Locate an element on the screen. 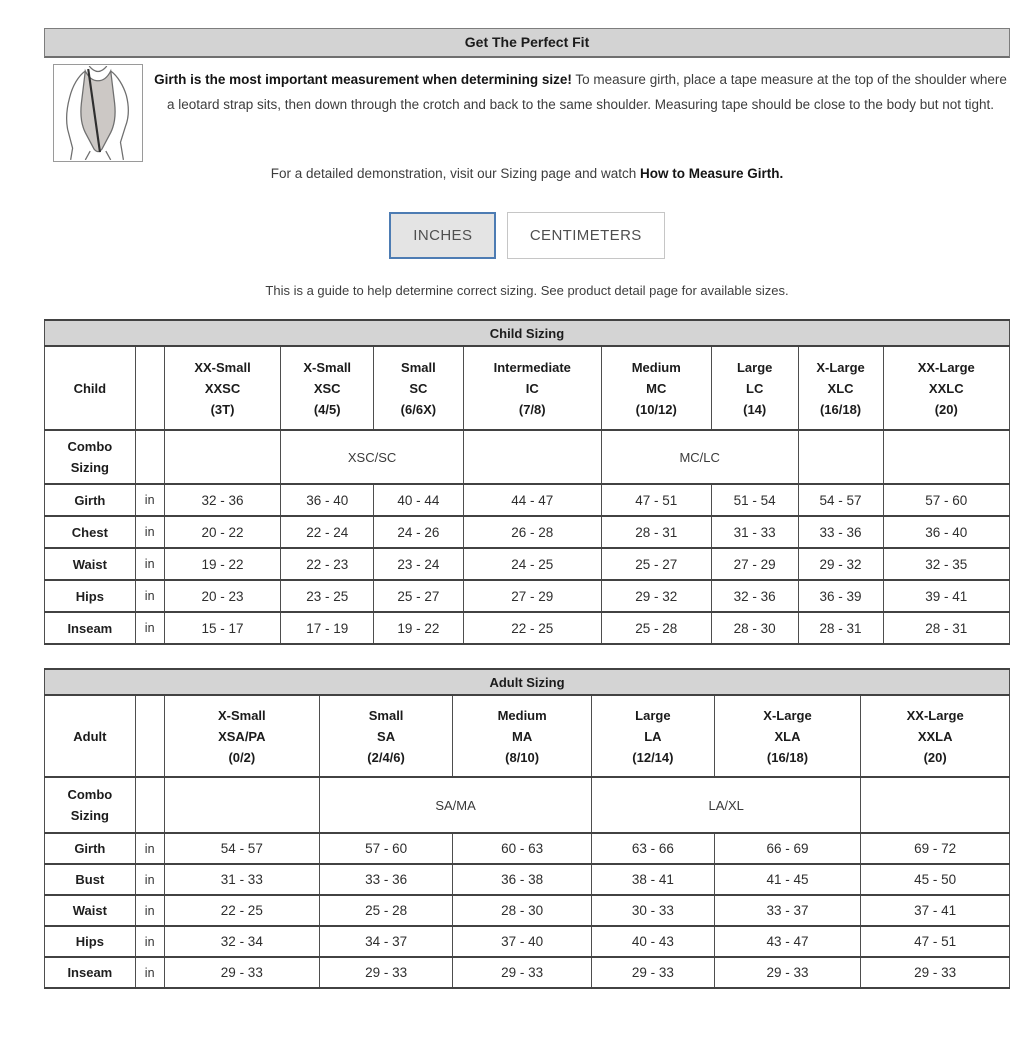 Image resolution: width=1010 pixels, height=1038 pixels. centimeters-button: CENTIMETERS is located at coordinates (585, 235).